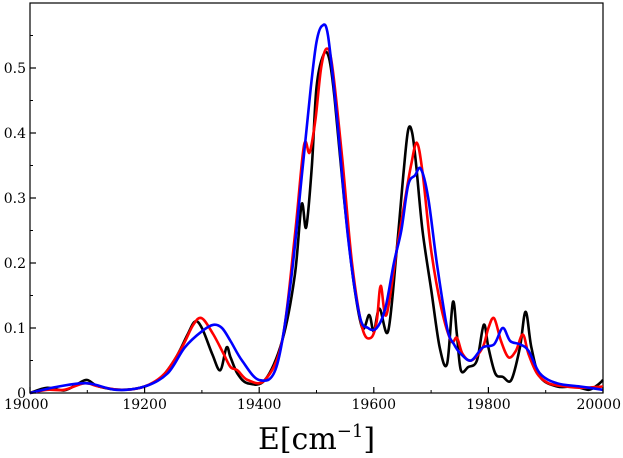 Image resolution: width=623 pixels, height=458 pixels. What do you see at coordinates (15, 69) in the screenshot?
I see `y-tick-label: 0.5` at bounding box center [15, 69].